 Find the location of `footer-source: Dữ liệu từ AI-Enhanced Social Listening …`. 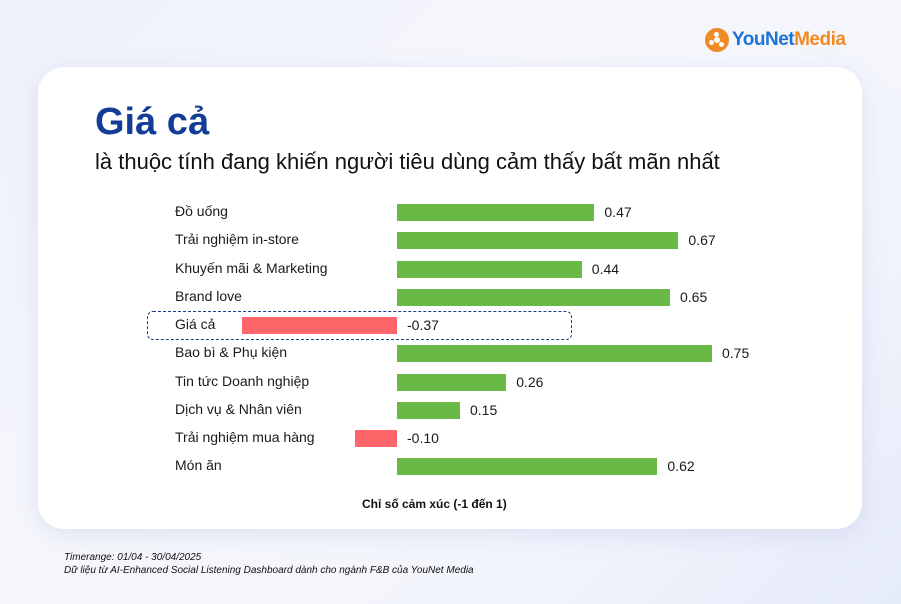

footer-source: Dữ liệu từ AI-Enhanced Social Listening … is located at coordinates (269, 570).